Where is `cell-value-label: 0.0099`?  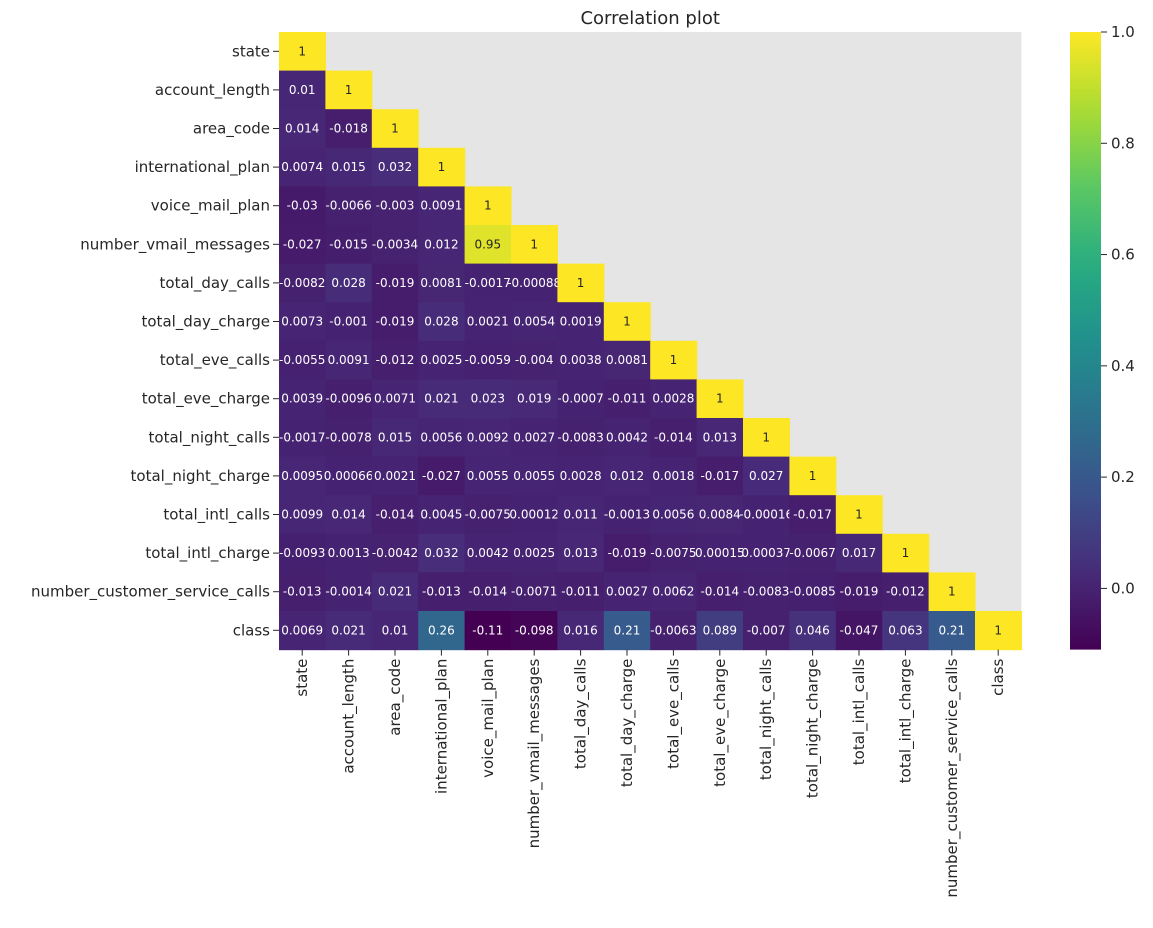
cell-value-label: 0.0099 is located at coordinates (302, 515).